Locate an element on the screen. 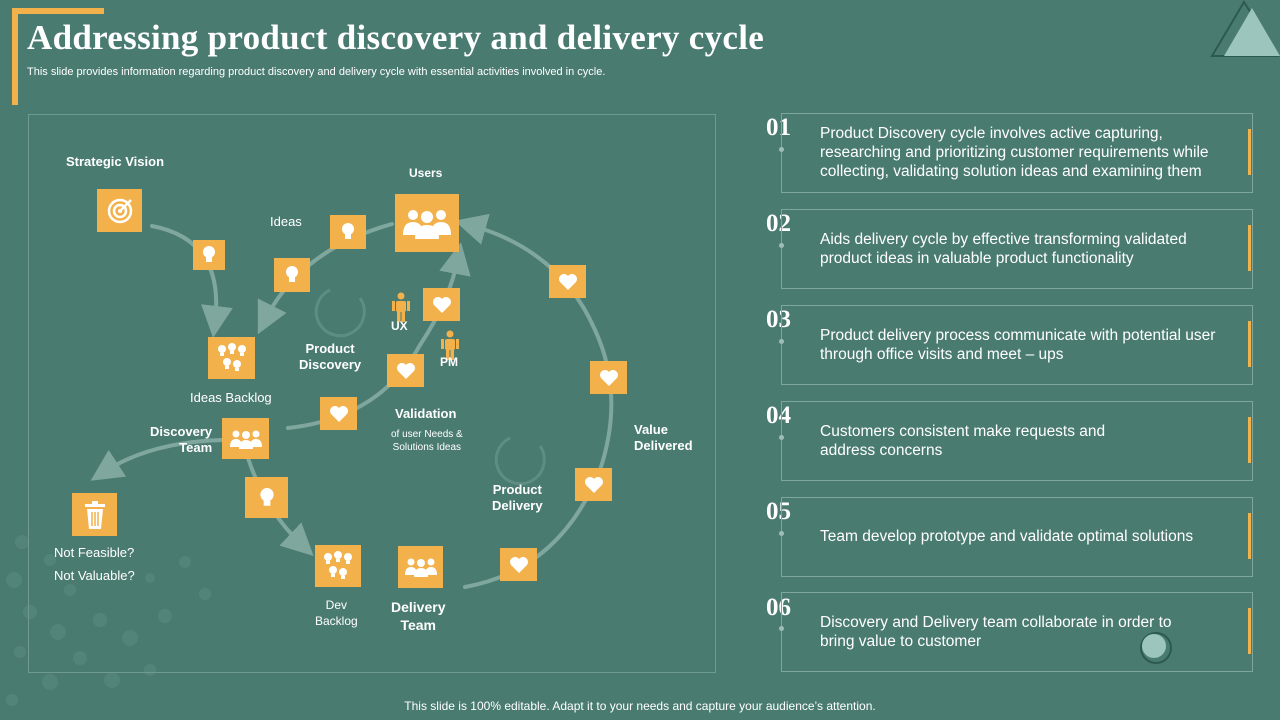 The height and width of the screenshot is (720, 1280). label-ideas-backlog: Ideas Backlog is located at coordinates (231, 397).